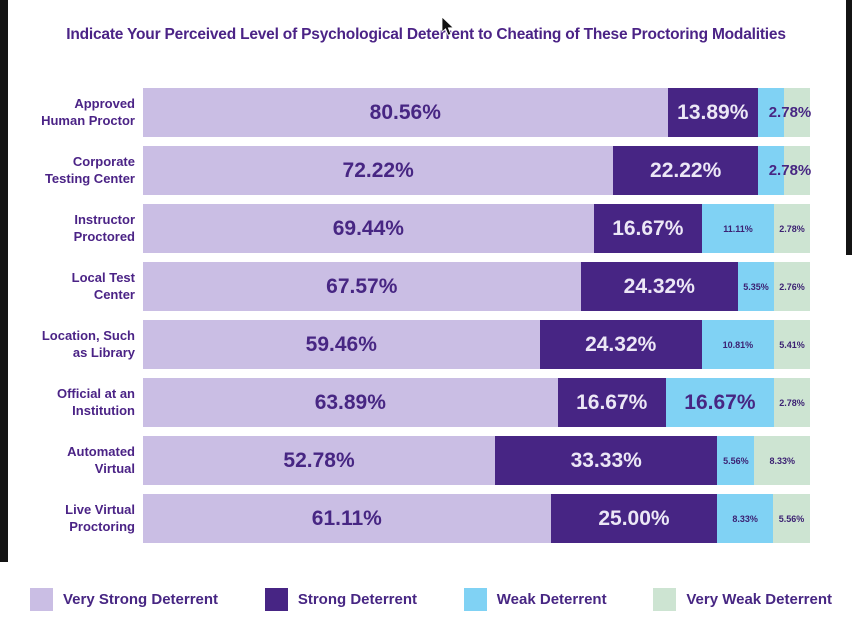 Image resolution: width=852 pixels, height=640 pixels. What do you see at coordinates (104, 227) in the screenshot?
I see `category-label: Instructor Proctored` at bounding box center [104, 227].